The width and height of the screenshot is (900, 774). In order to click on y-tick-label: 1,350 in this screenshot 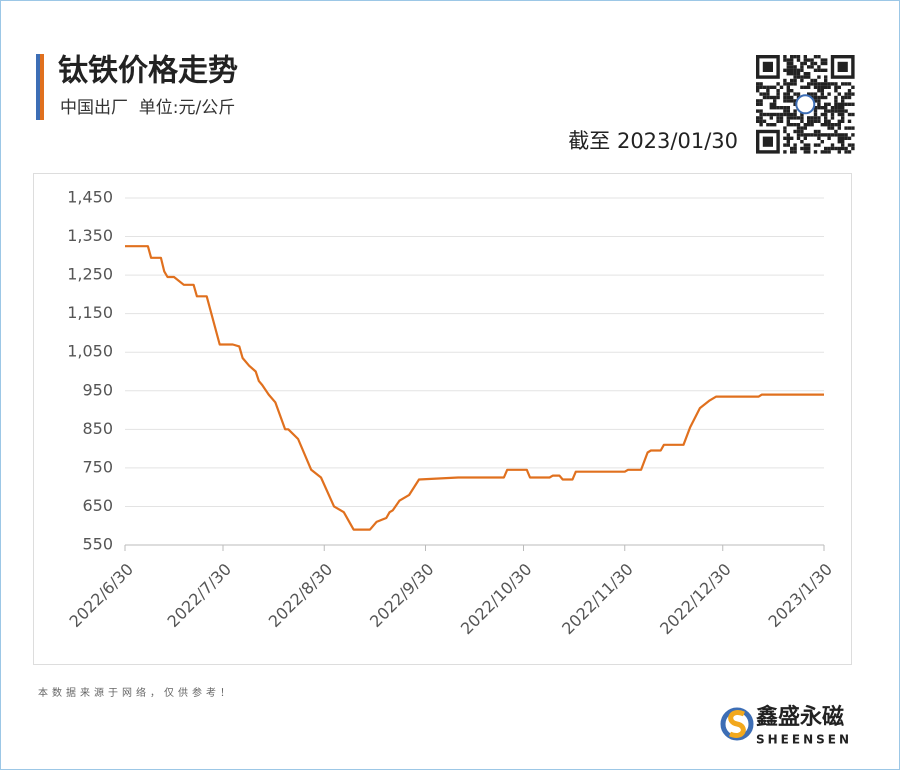, I will do `click(90, 235)`.